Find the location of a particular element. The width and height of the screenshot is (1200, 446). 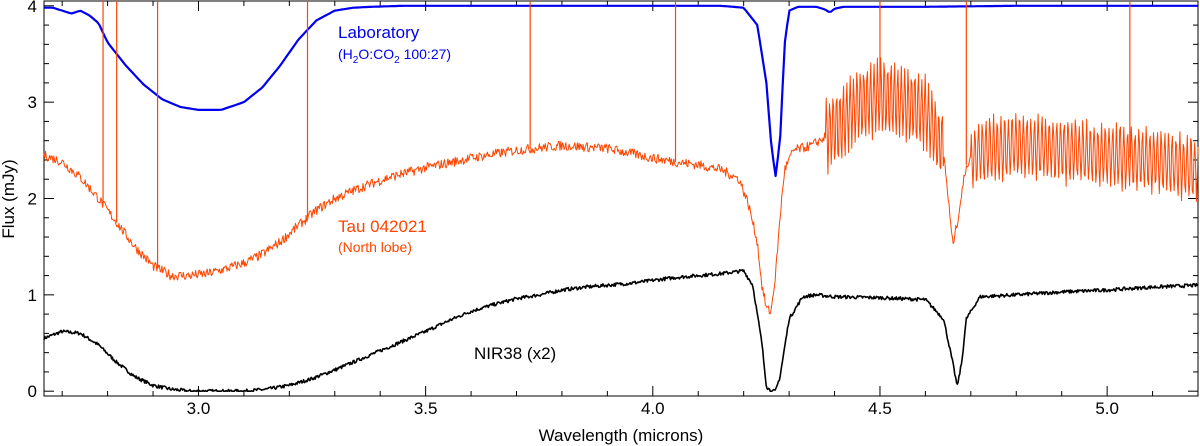

y-axis-title: Flux (mJy) is located at coordinates (9, 198).